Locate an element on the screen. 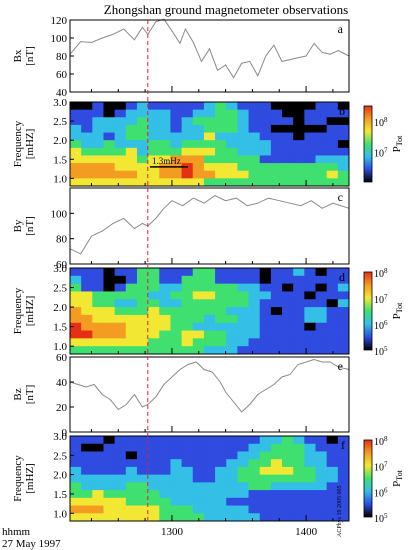  panel-letter-e: e is located at coordinates (340, 366).